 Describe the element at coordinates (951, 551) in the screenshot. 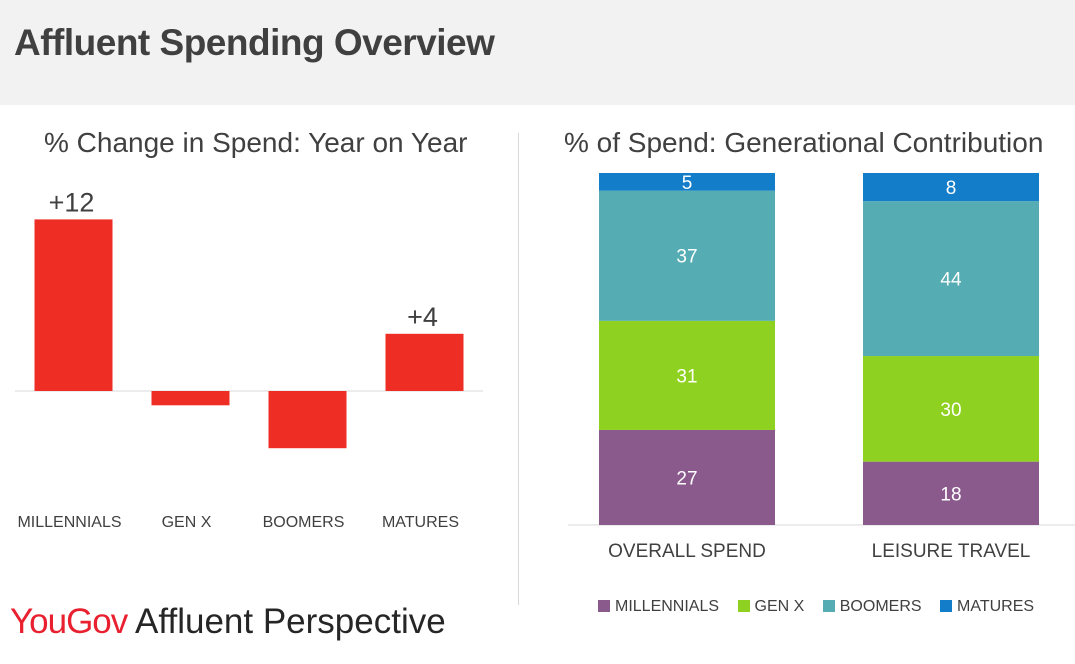

I see `category-label: LEISURE TRAVEL` at that location.